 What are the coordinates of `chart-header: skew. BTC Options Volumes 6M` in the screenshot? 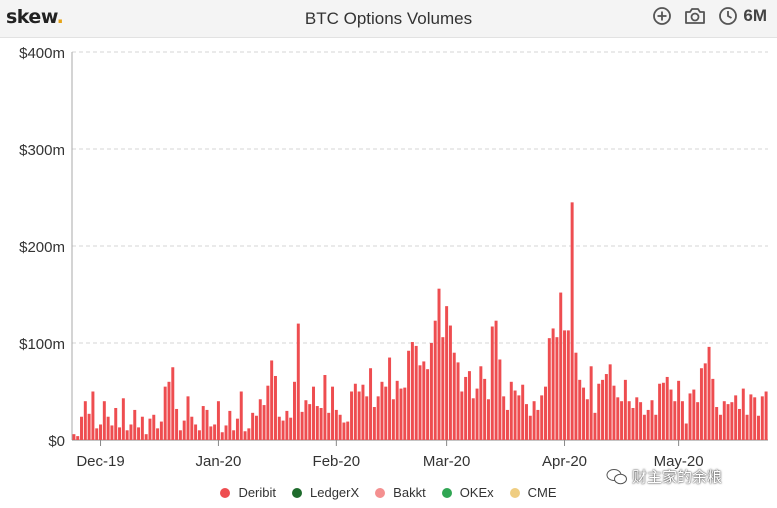 It's located at (388, 19).